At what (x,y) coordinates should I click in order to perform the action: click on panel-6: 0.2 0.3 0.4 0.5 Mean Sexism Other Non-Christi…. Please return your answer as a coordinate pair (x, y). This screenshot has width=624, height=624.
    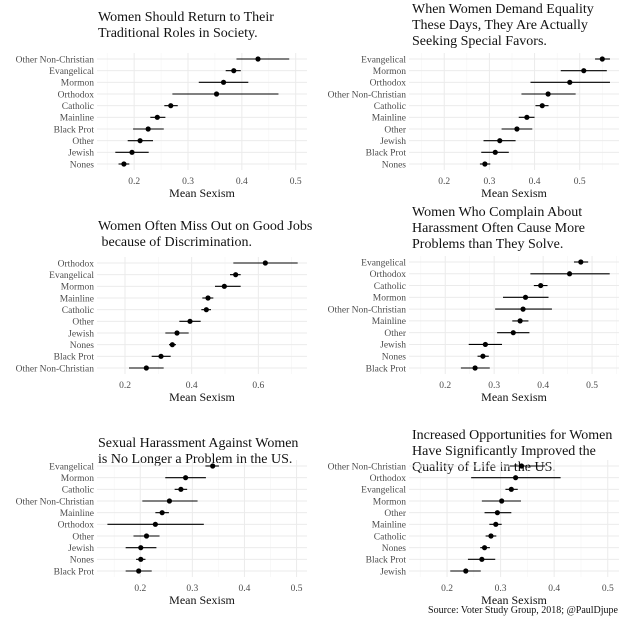
    Looking at the image, I should click on (473, 533).